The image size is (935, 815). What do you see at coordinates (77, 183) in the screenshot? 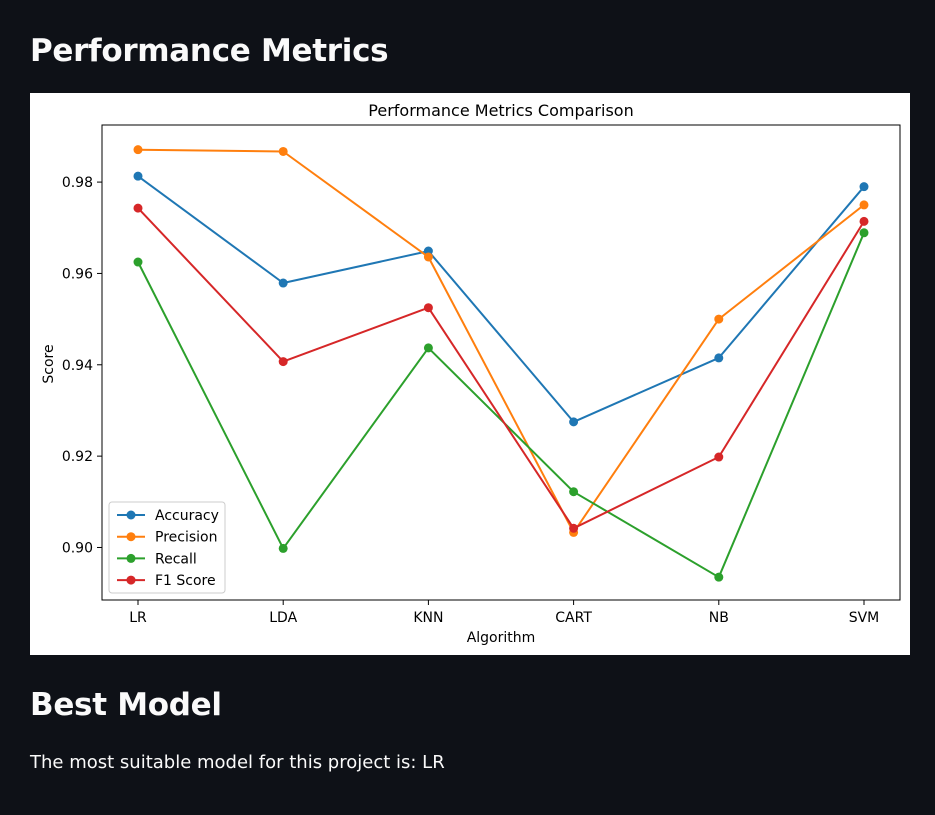
I see `y-tick-label: 0.98` at bounding box center [77, 183].